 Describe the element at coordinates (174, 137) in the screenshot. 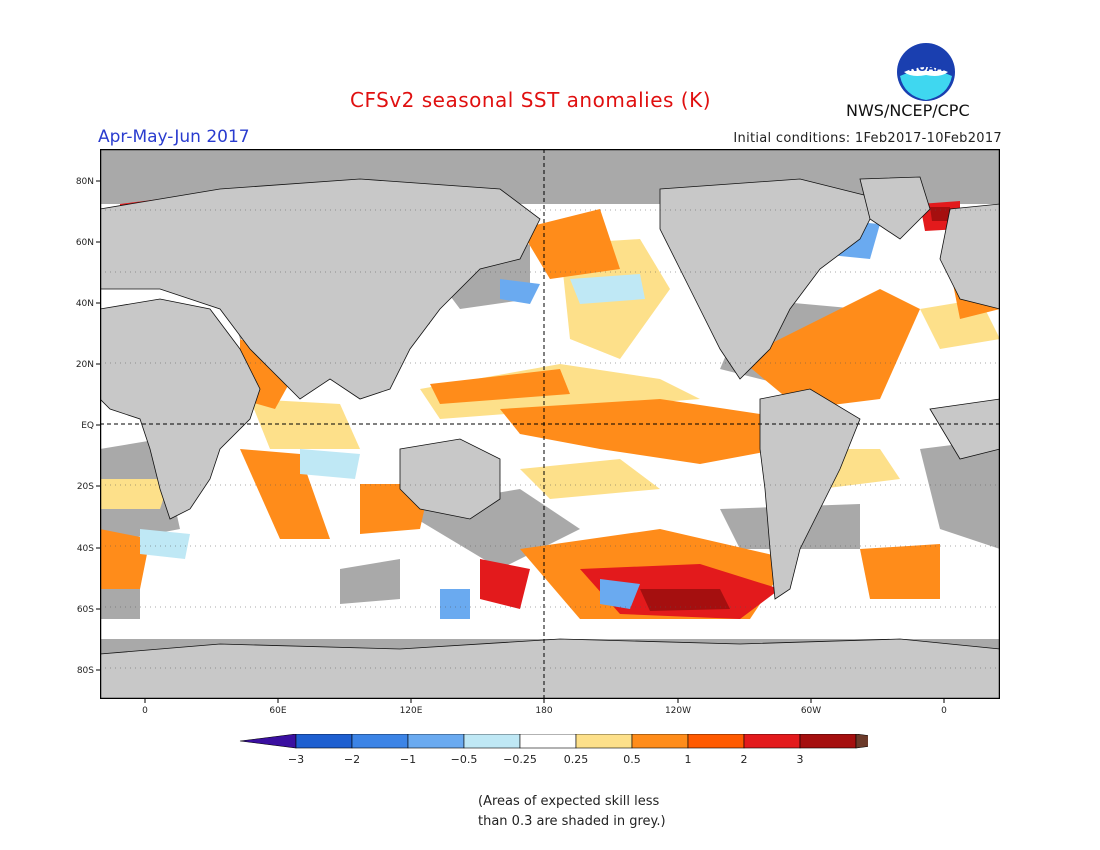

I see `forecast-period: Apr-May-Jun 2017` at that location.